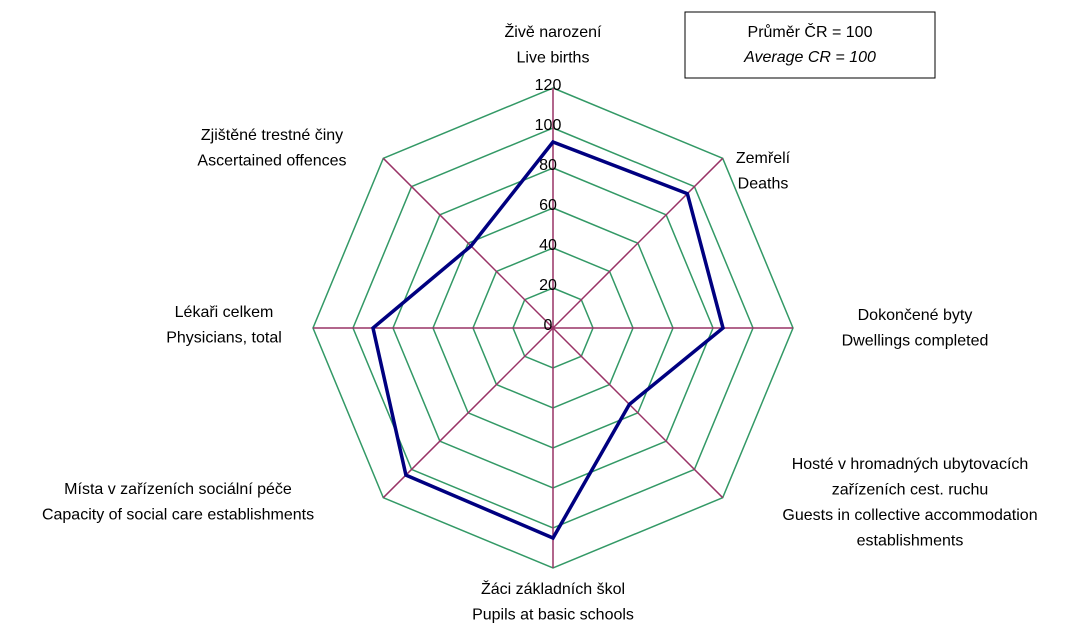  What do you see at coordinates (548, 325) in the screenshot?
I see `r-tick-label: 0` at bounding box center [548, 325].